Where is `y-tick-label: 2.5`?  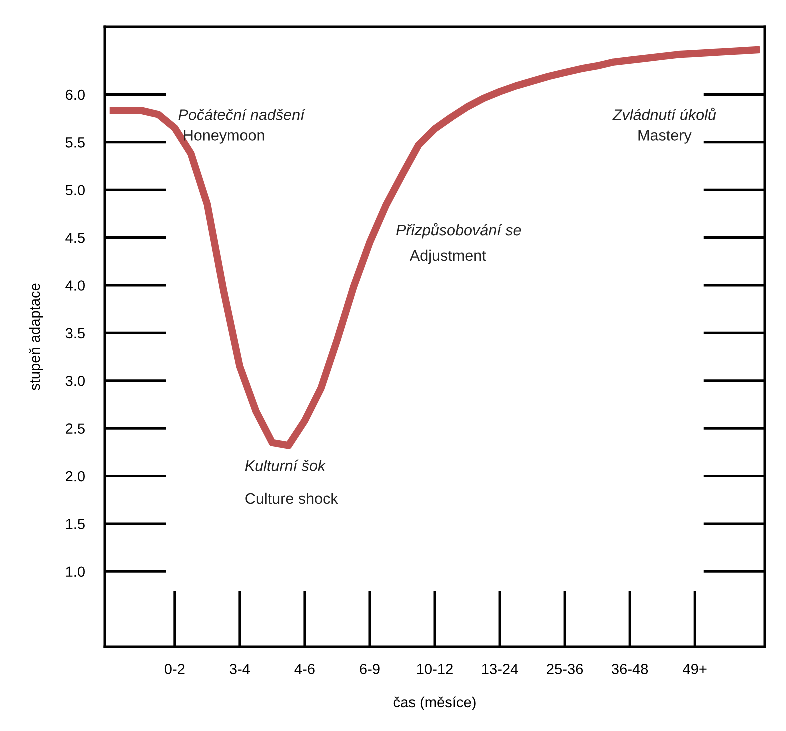
y-tick-label: 2.5 is located at coordinates (75, 429).